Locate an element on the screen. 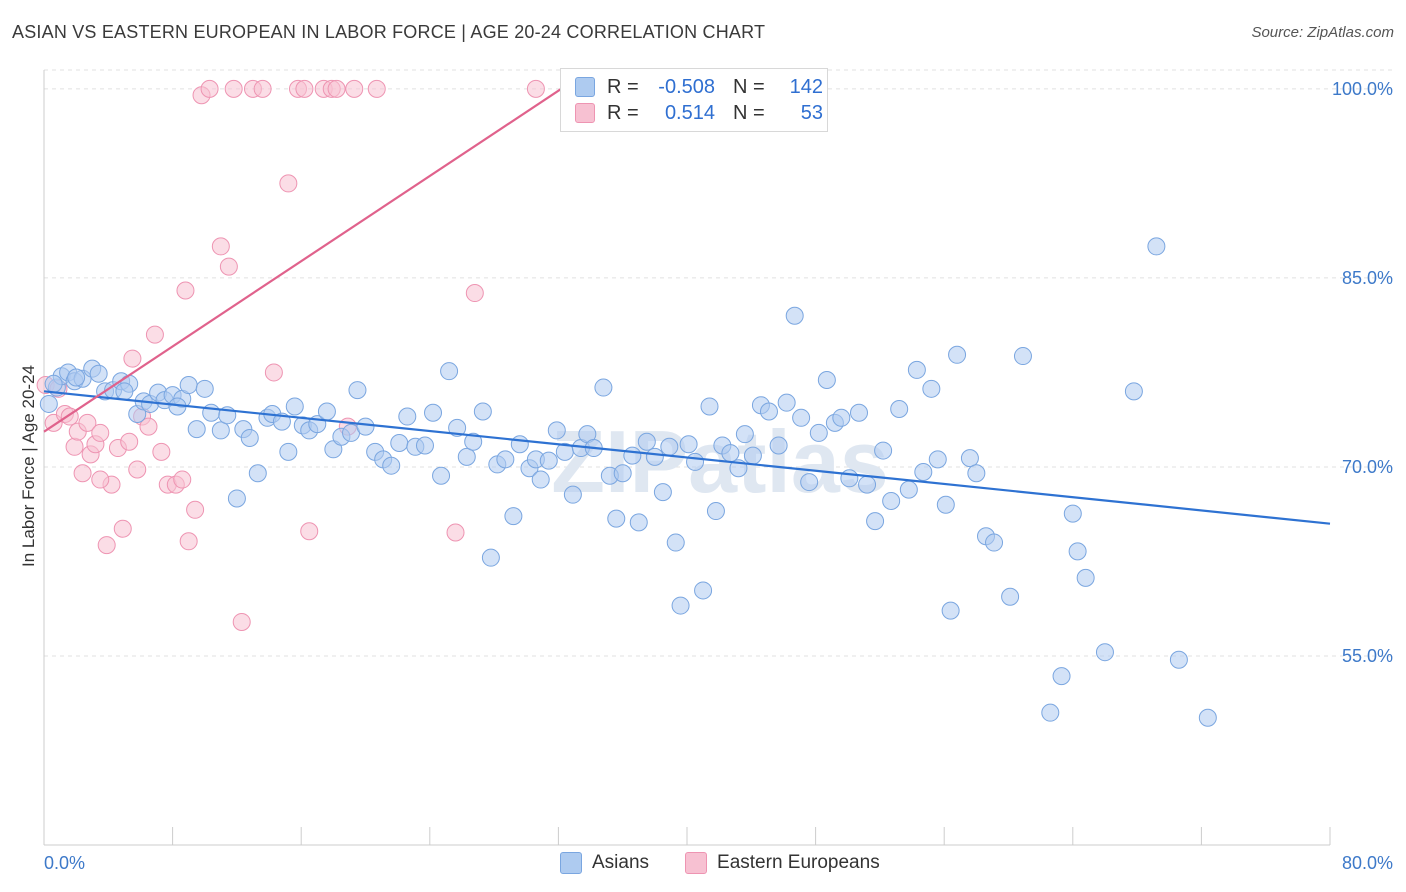 The height and width of the screenshot is (892, 1406). asian-trend-line is located at coordinates (687, 457).